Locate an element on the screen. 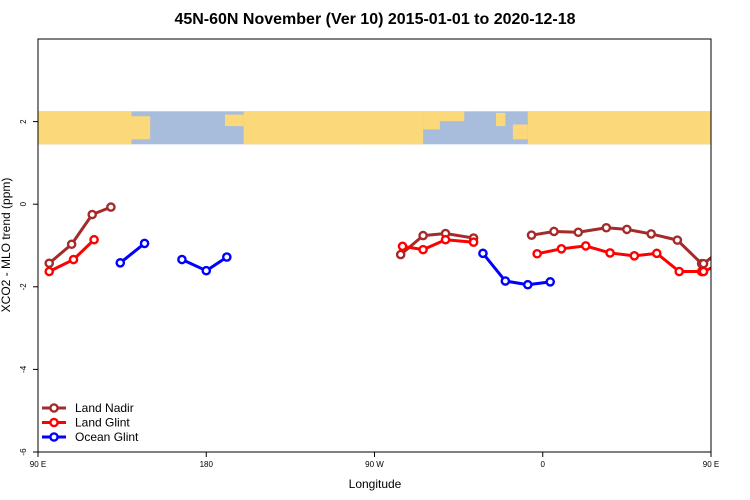 This screenshot has width=750, height=500. y-tick-label: 2 is located at coordinates (23, 121).